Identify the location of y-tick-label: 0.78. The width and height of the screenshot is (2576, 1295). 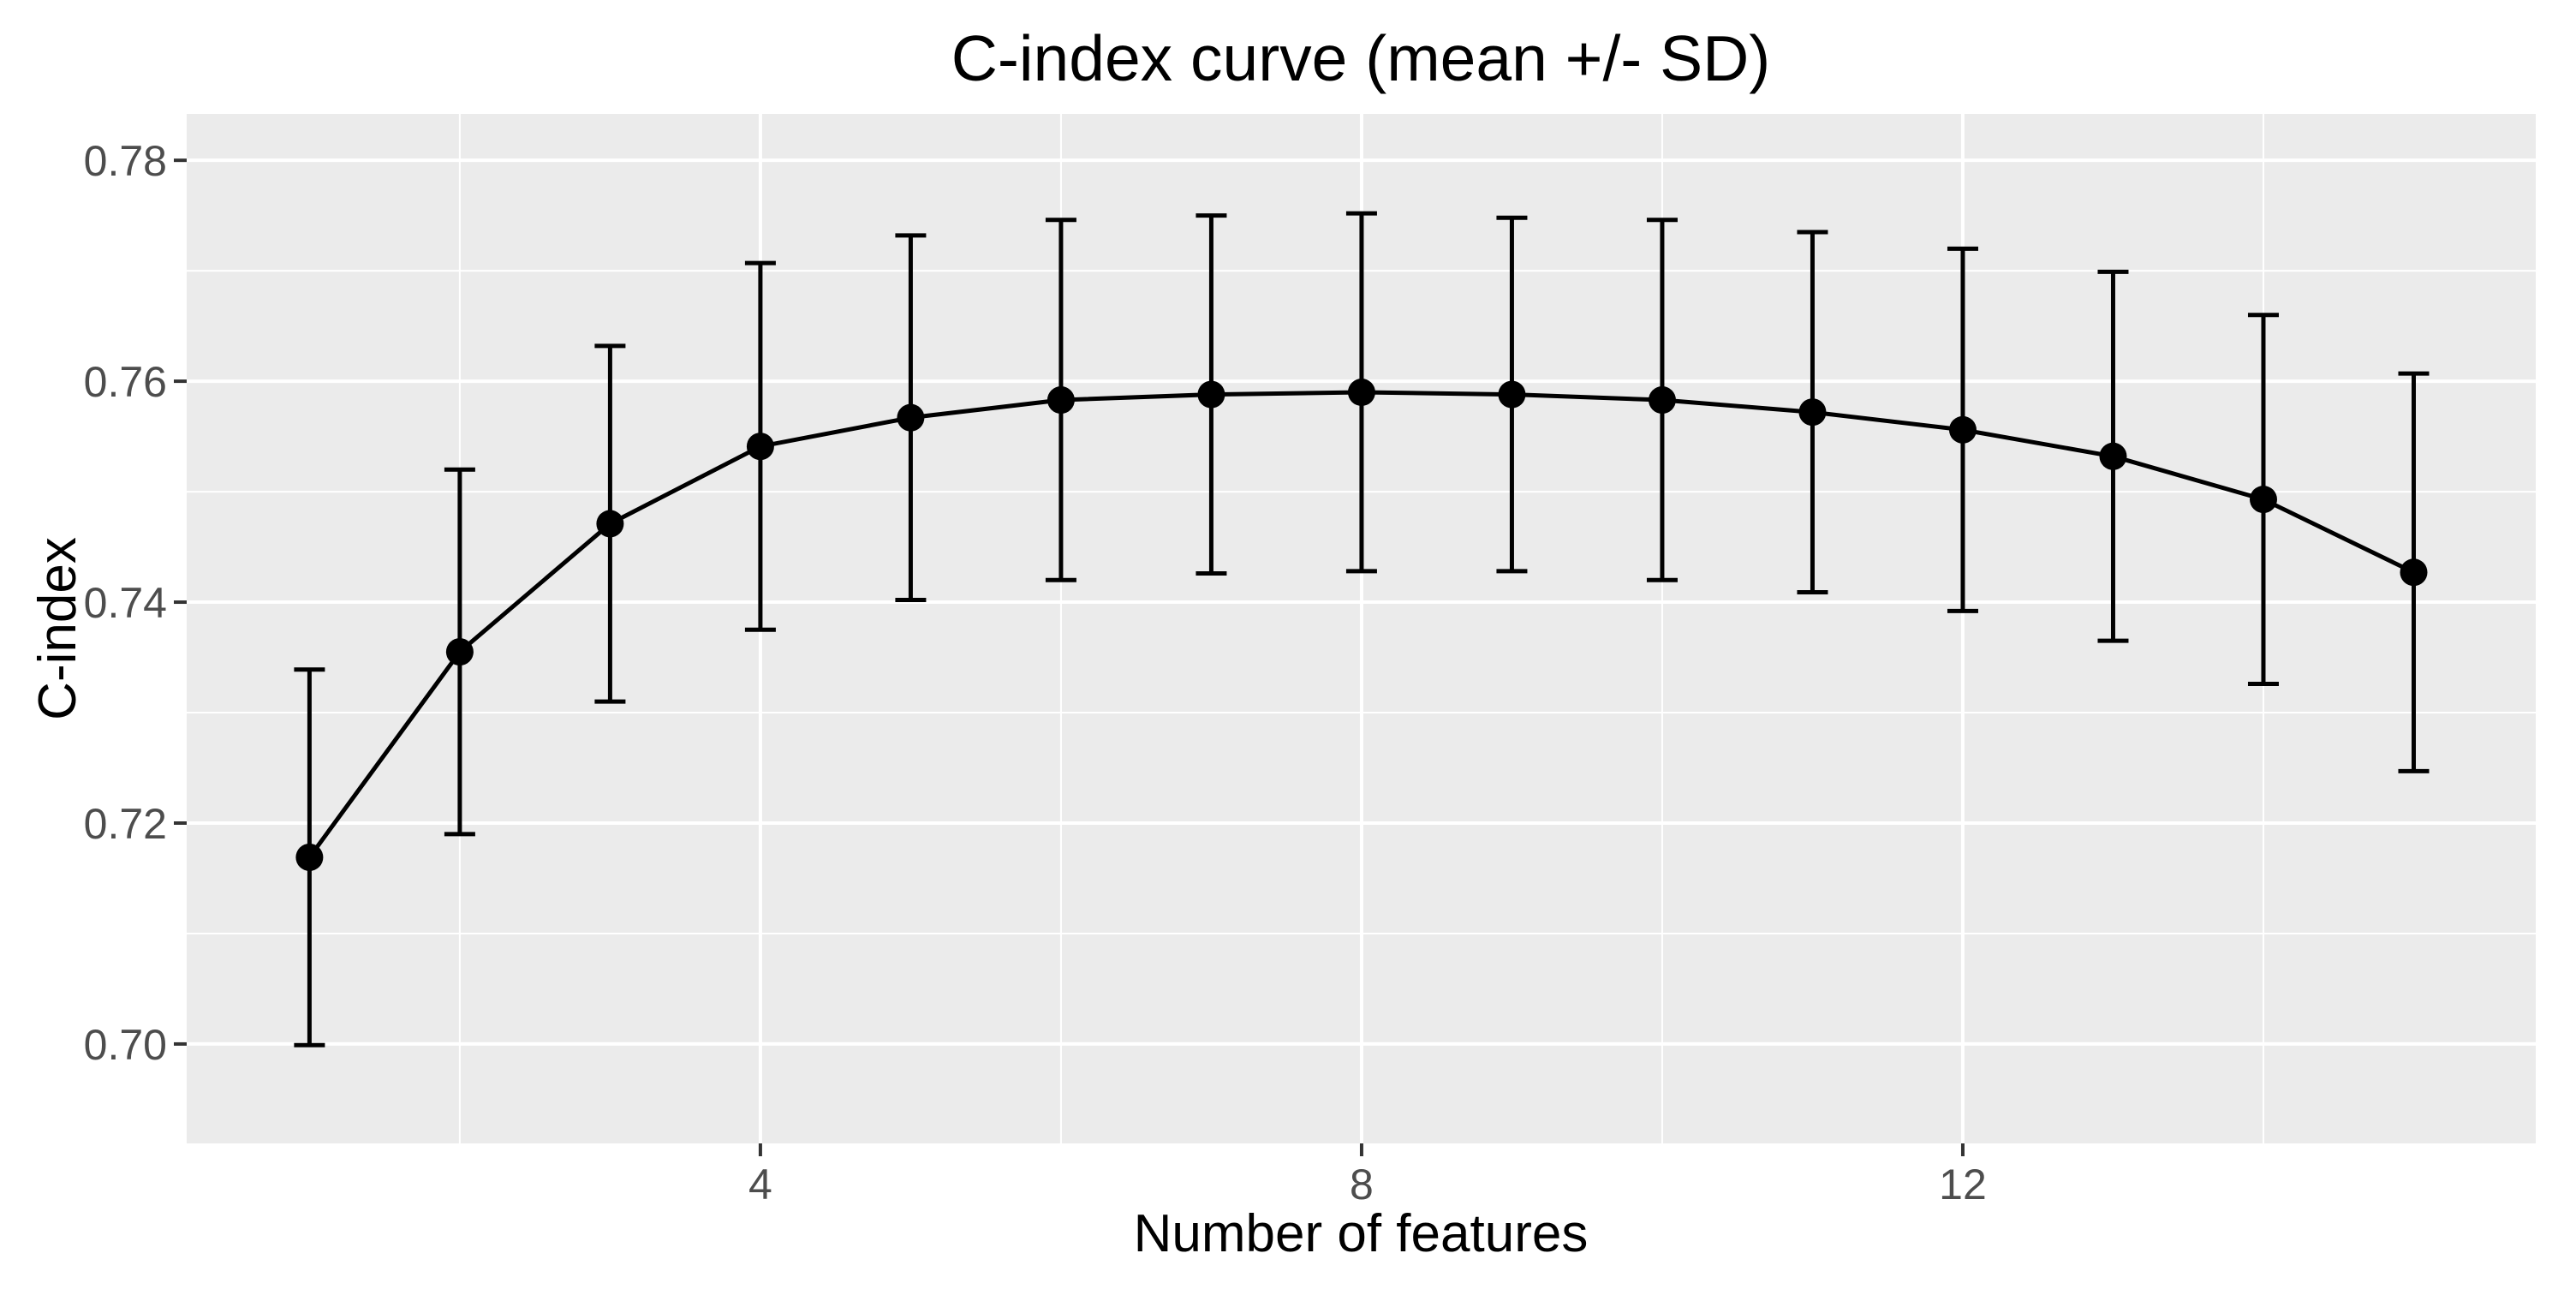
(126, 161).